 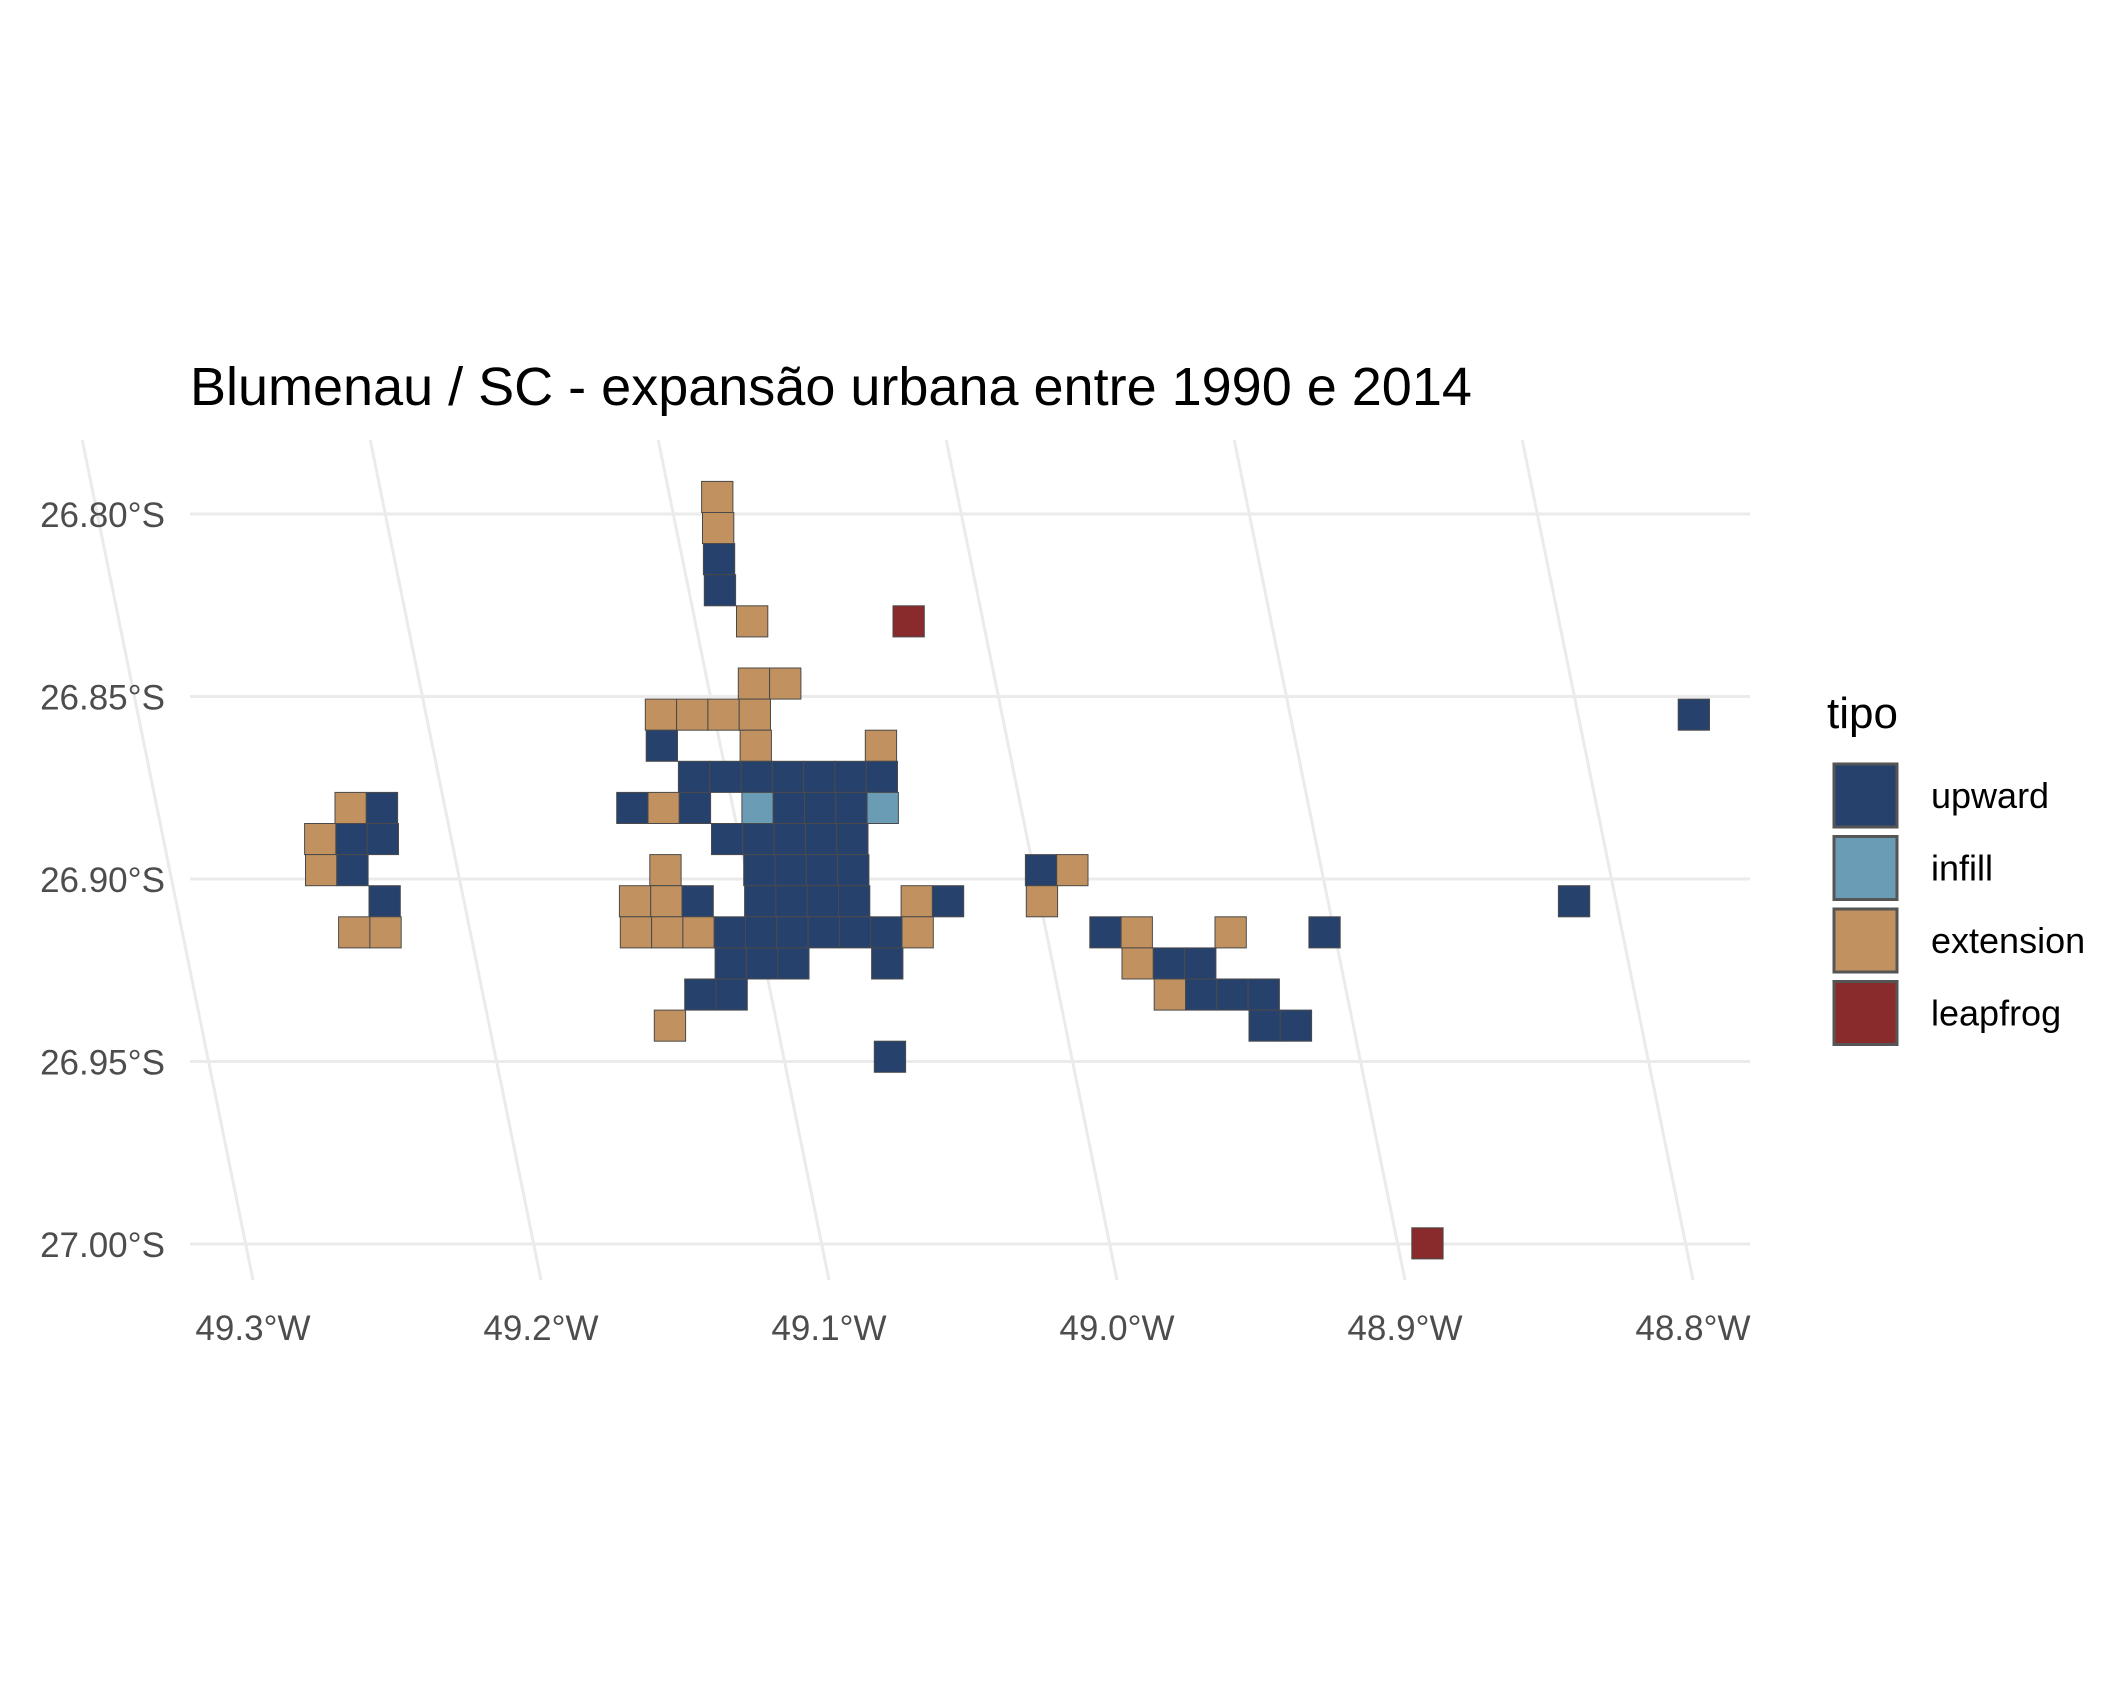 I want to click on x-axis-tick-labels: 49.3°W 49.2°W 49.1°W 49.0°W 48.9°W 48.8°W, so click(x=972, y=1328).